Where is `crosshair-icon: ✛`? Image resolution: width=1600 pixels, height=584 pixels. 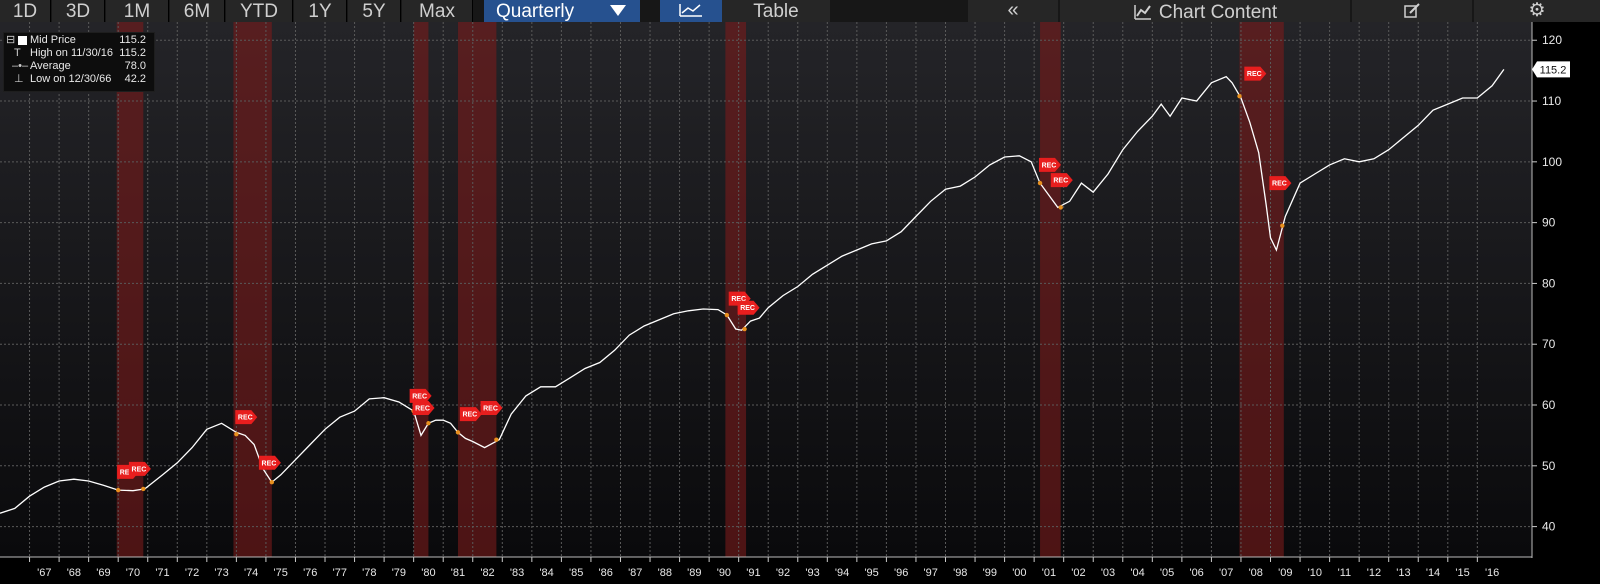
crosshair-icon: ✛ is located at coordinates (691, 31).